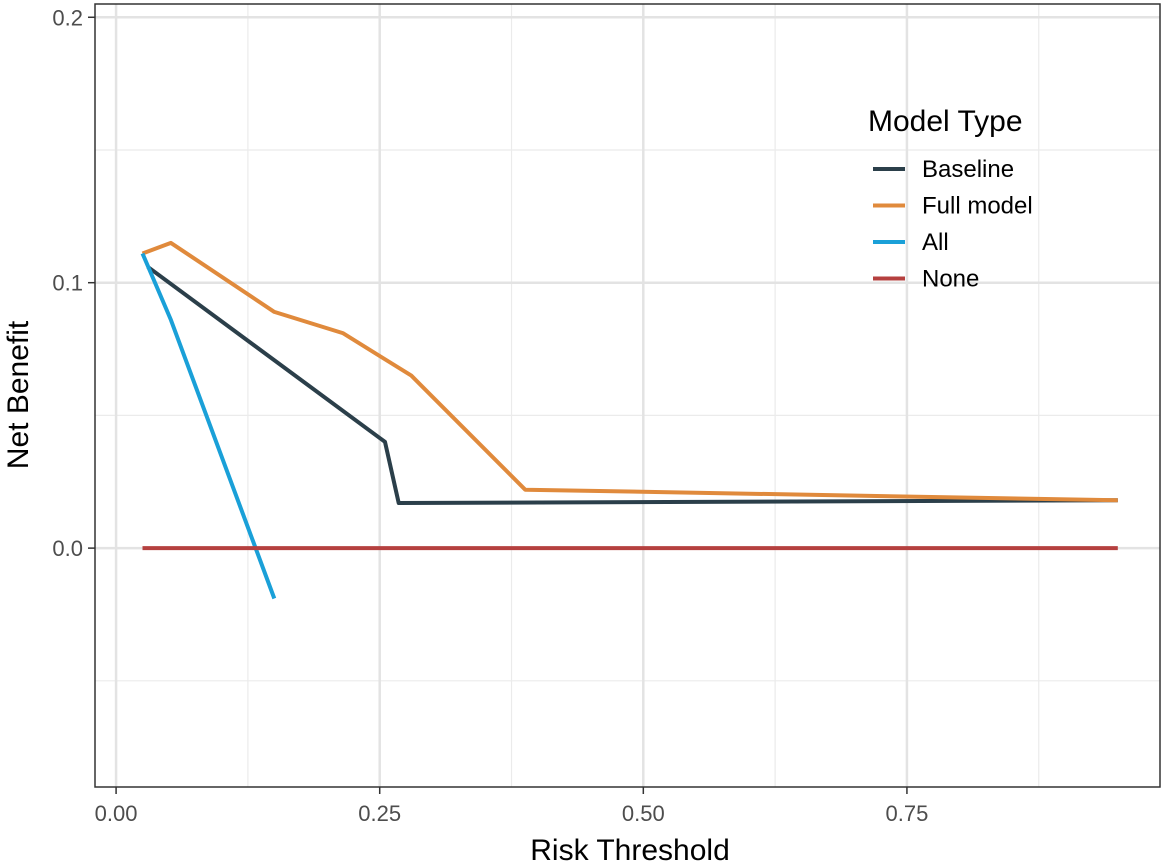 This screenshot has width=1170, height=864. Describe the element at coordinates (116, 813) in the screenshot. I see `x-tick-label: 0.00` at that location.